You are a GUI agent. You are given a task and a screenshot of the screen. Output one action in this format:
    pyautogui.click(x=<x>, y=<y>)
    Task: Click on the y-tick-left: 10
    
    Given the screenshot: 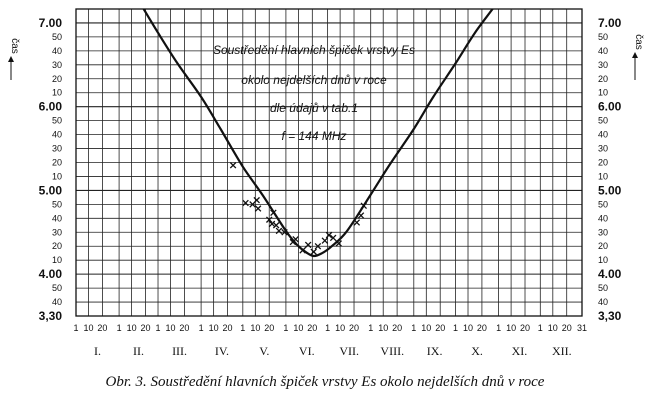 What is the action you would take?
    pyautogui.click(x=57, y=260)
    